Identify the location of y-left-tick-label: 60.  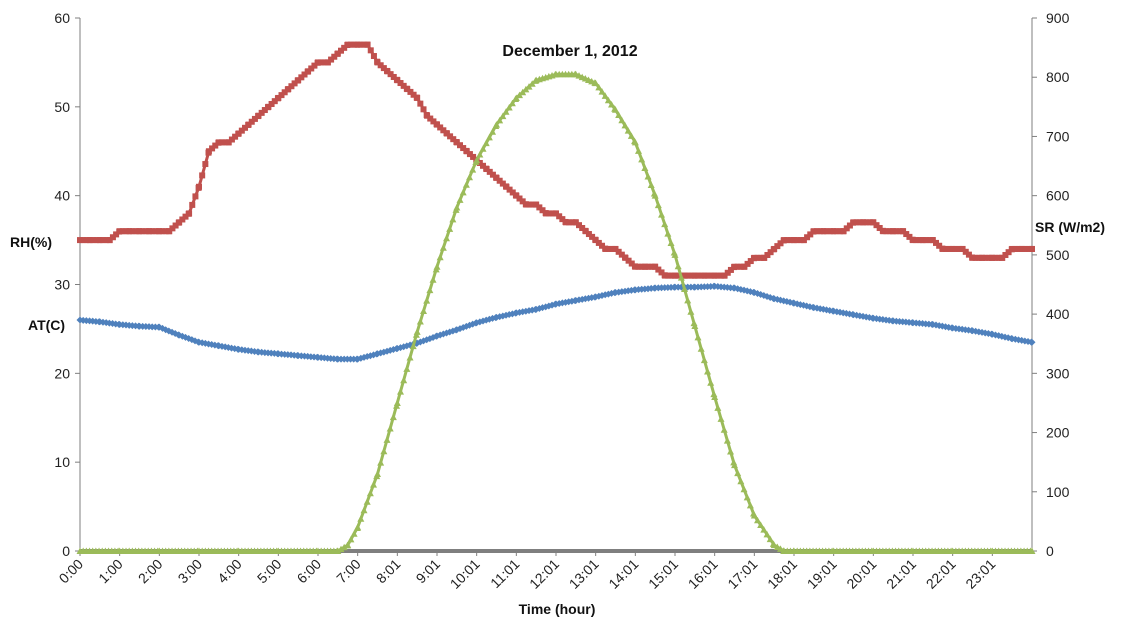
(62, 18).